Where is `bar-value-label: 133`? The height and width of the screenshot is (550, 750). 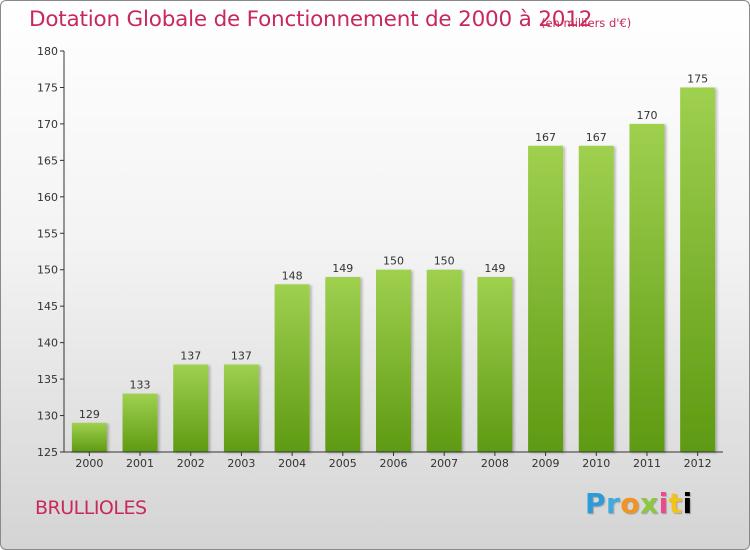
bar-value-label: 133 is located at coordinates (140, 385).